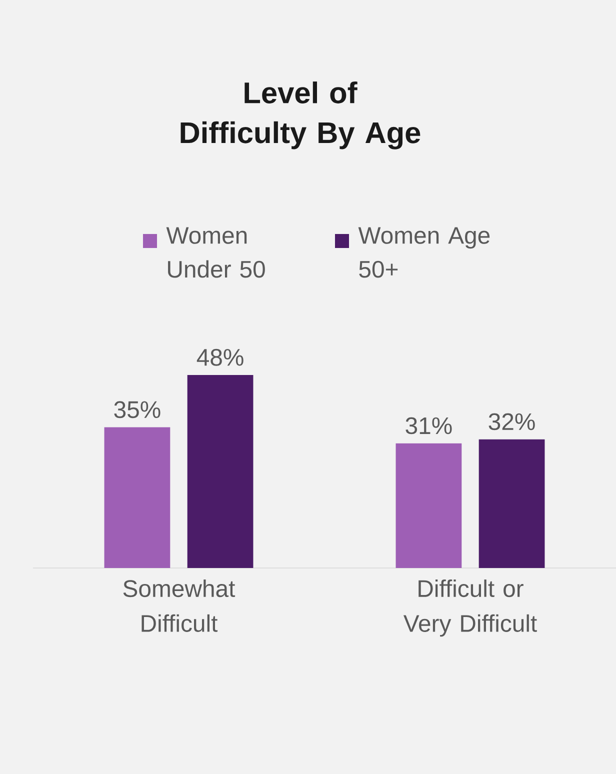  I want to click on x-tick-label: Difficult or Very Difficult, so click(470, 608).